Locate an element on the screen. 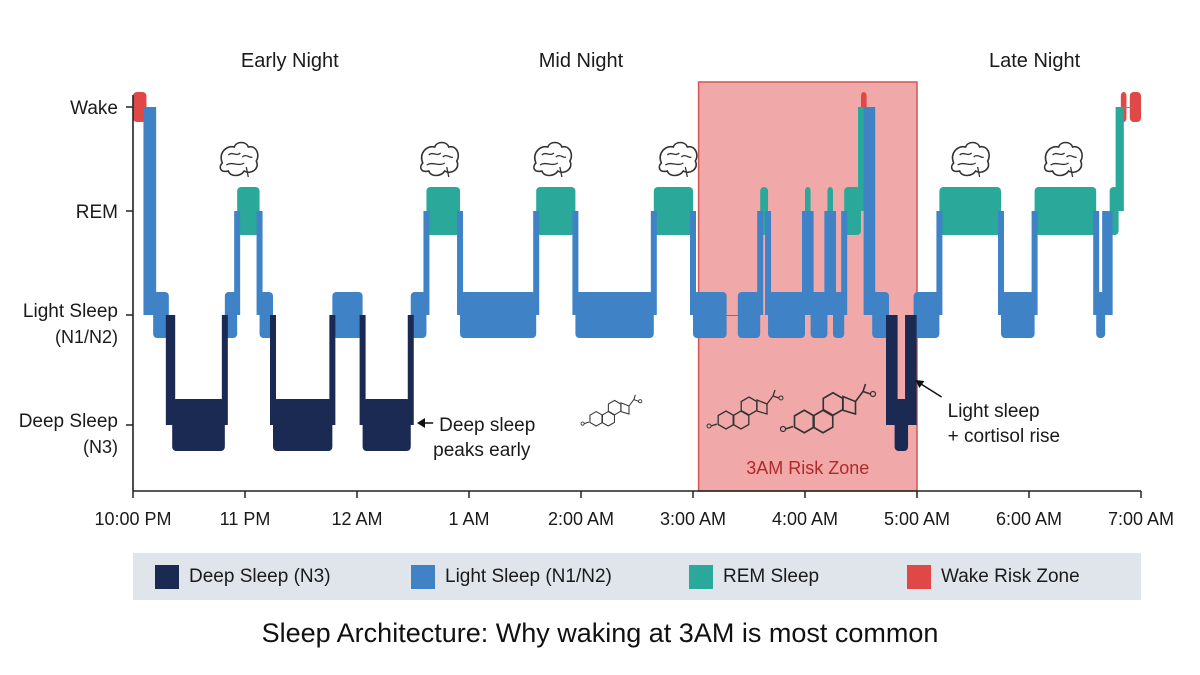 The height and width of the screenshot is (675, 1200). x-tick-label: 12 AM is located at coordinates (356, 519).